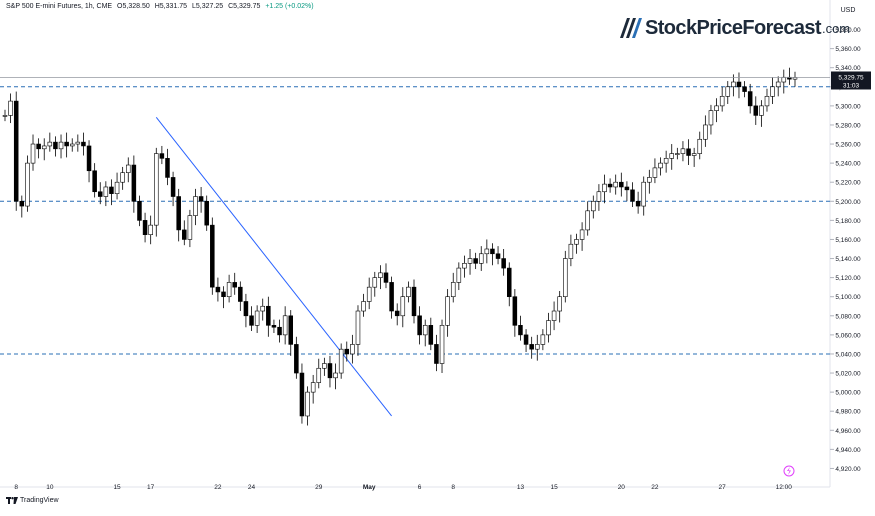 This screenshot has width=875, height=516. Describe the element at coordinates (244, 6) in the screenshot. I see `close-value: C5,329.75` at that location.